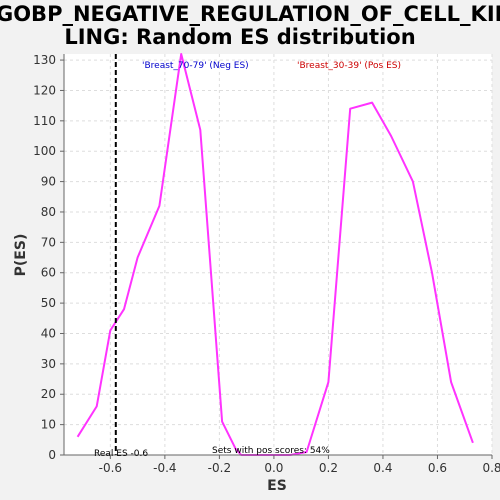 This screenshot has width=500, height=500. Describe the element at coordinates (277, 486) in the screenshot. I see `x-axis-label: ES` at that location.